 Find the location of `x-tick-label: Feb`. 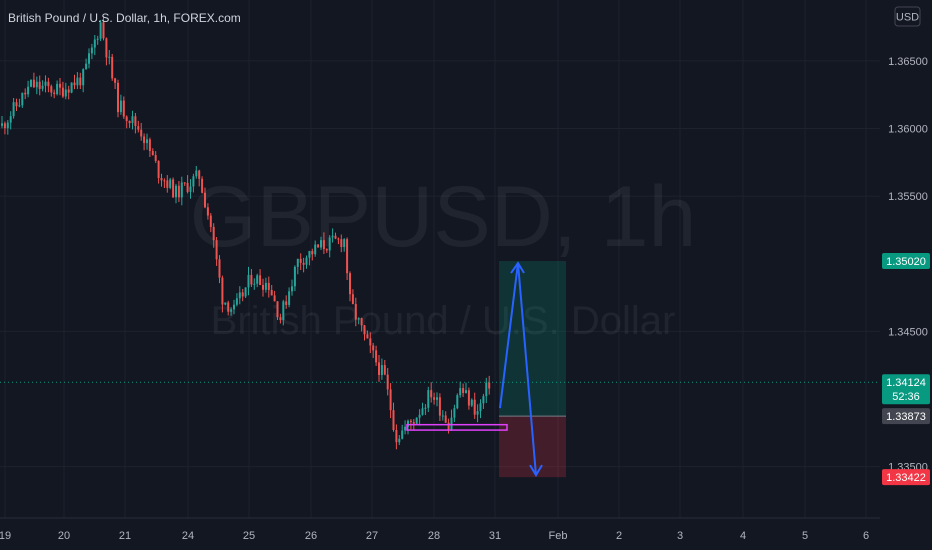

x-tick-label: Feb is located at coordinates (558, 536).